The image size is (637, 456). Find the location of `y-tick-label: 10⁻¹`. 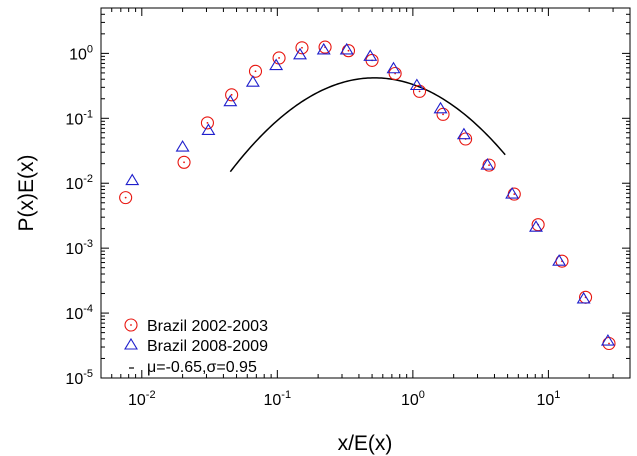

y-tick-label: 10⁻¹ is located at coordinates (79, 118).